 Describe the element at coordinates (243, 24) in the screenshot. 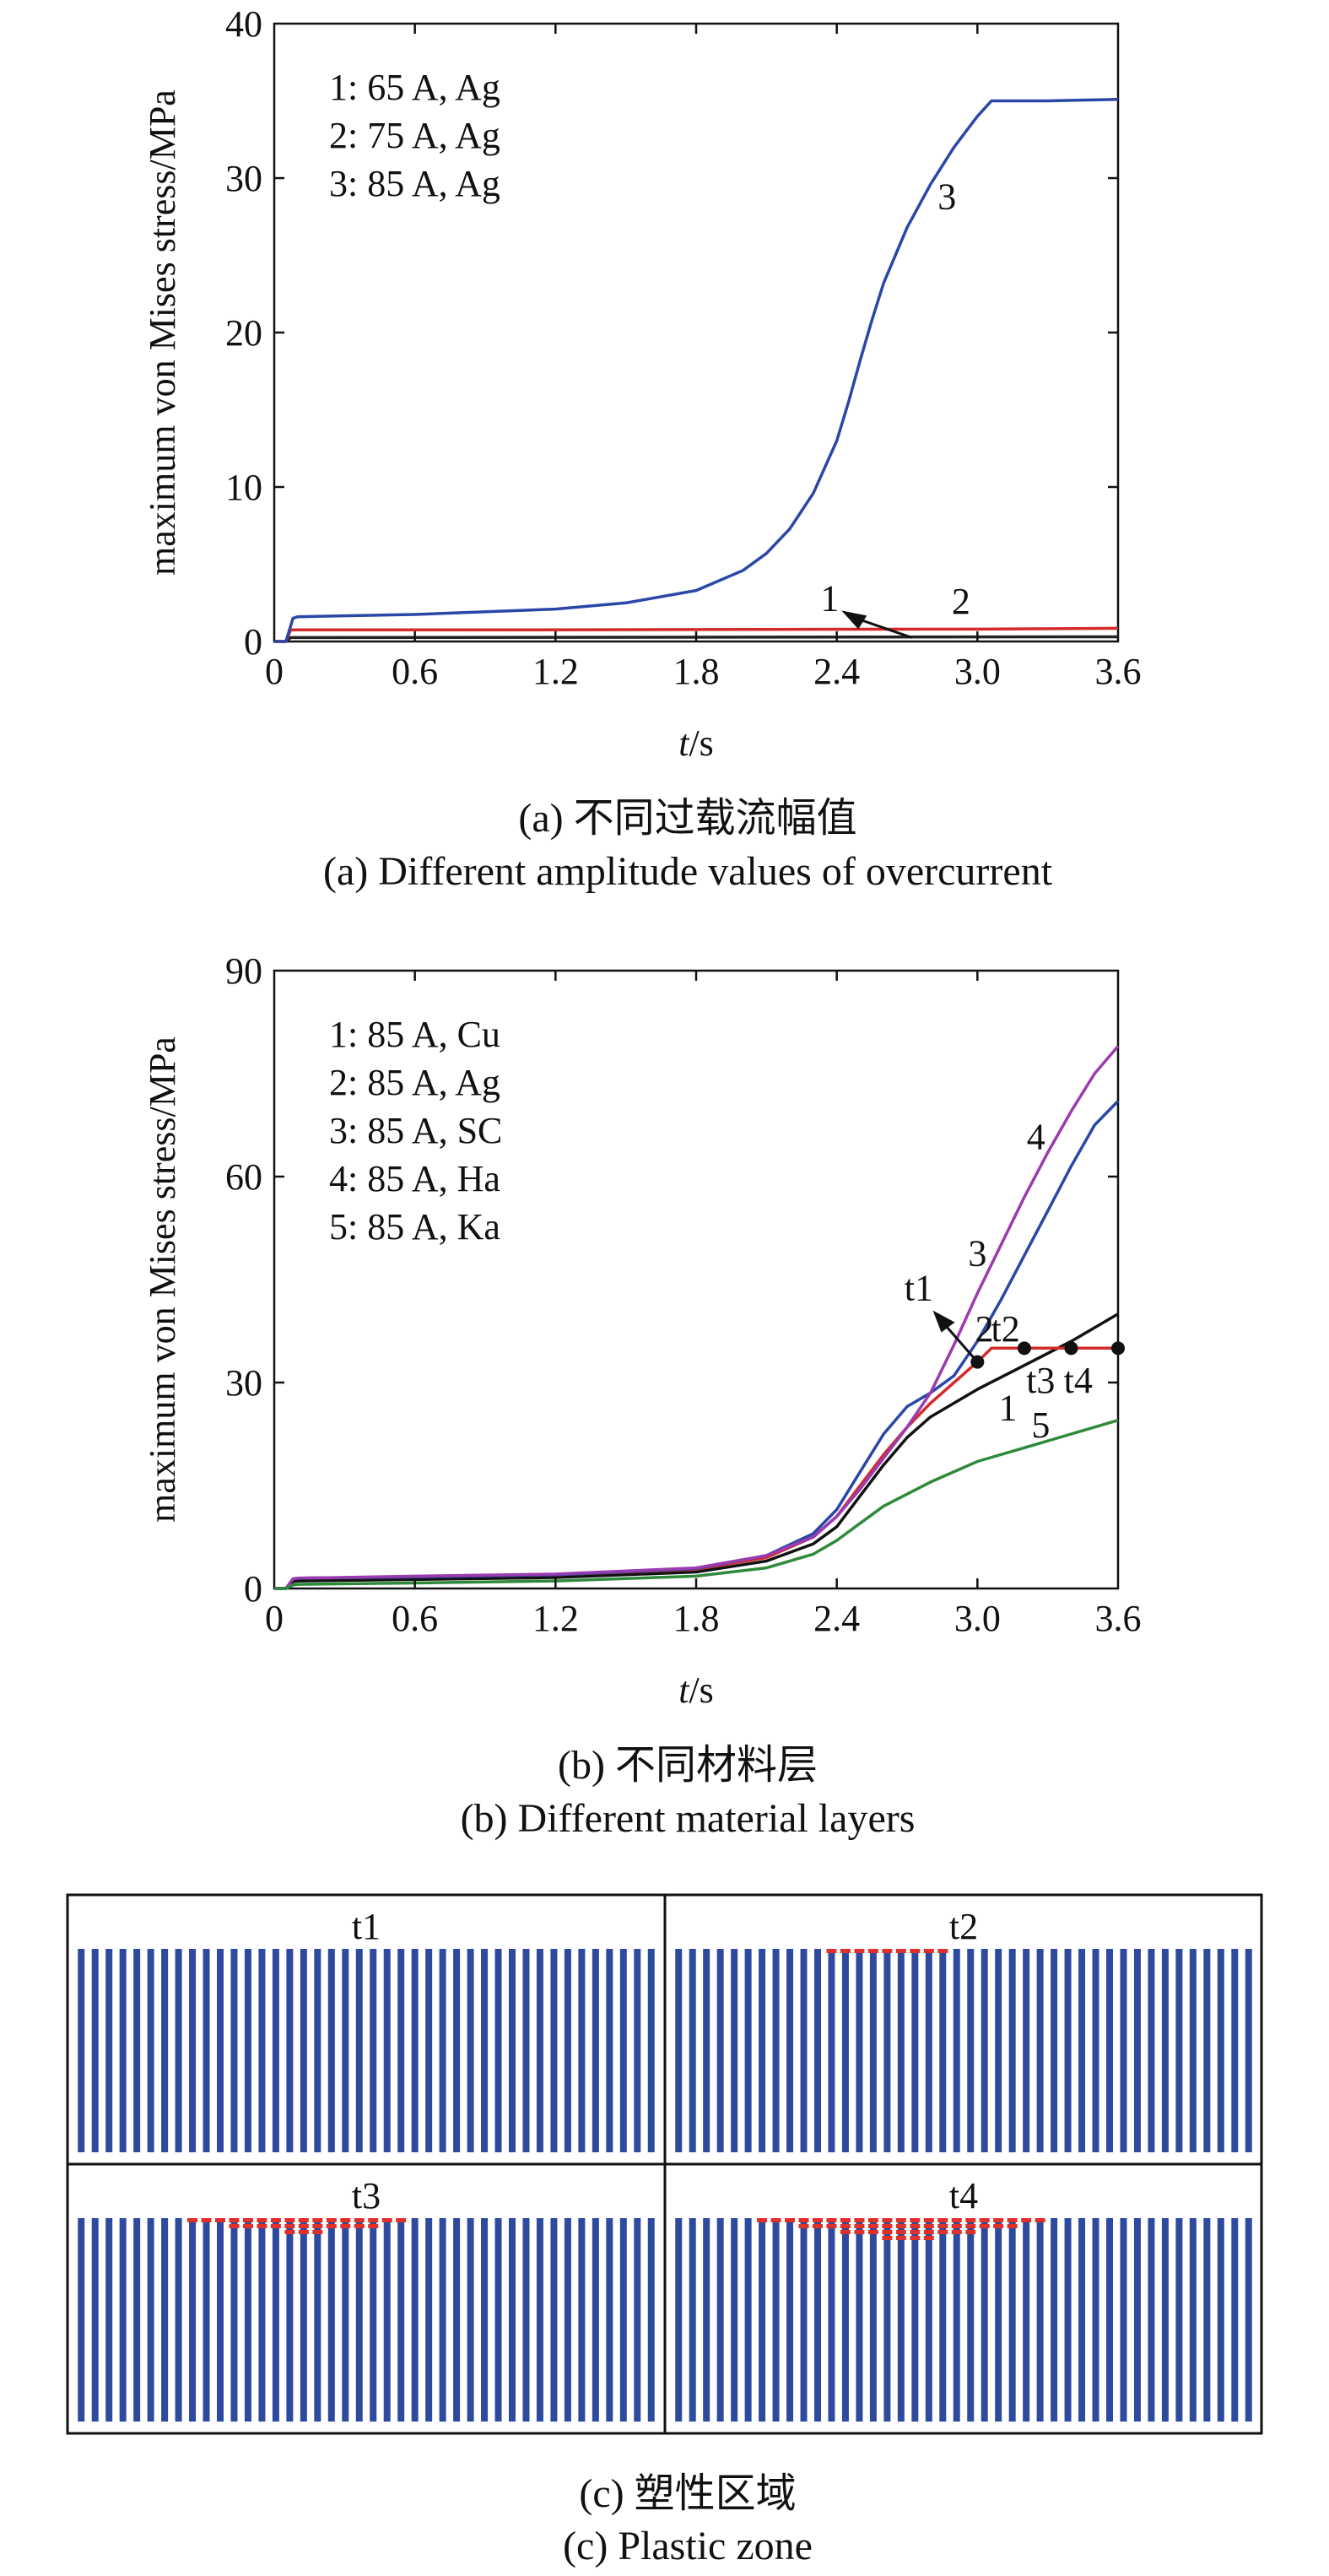

I see `chart-a-ytick-label: 40` at that location.